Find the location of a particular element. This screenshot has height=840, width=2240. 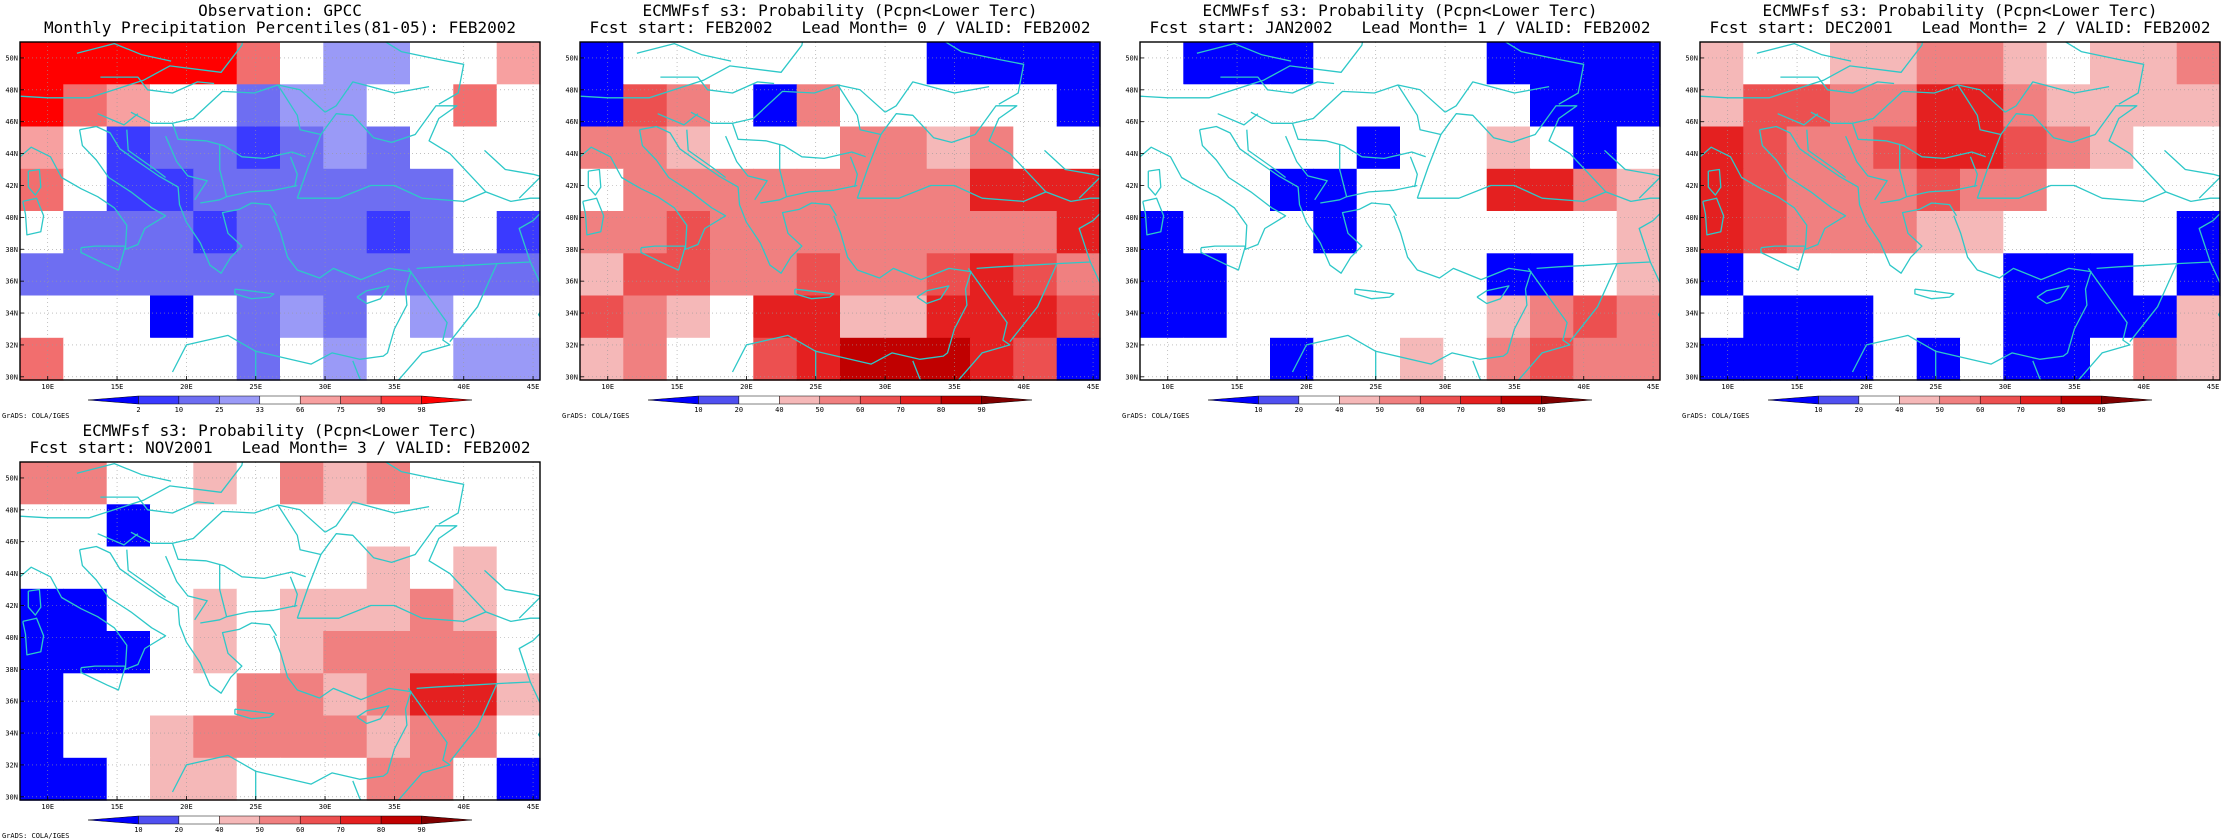

lon-tick-label: 40E is located at coordinates (1023, 387).